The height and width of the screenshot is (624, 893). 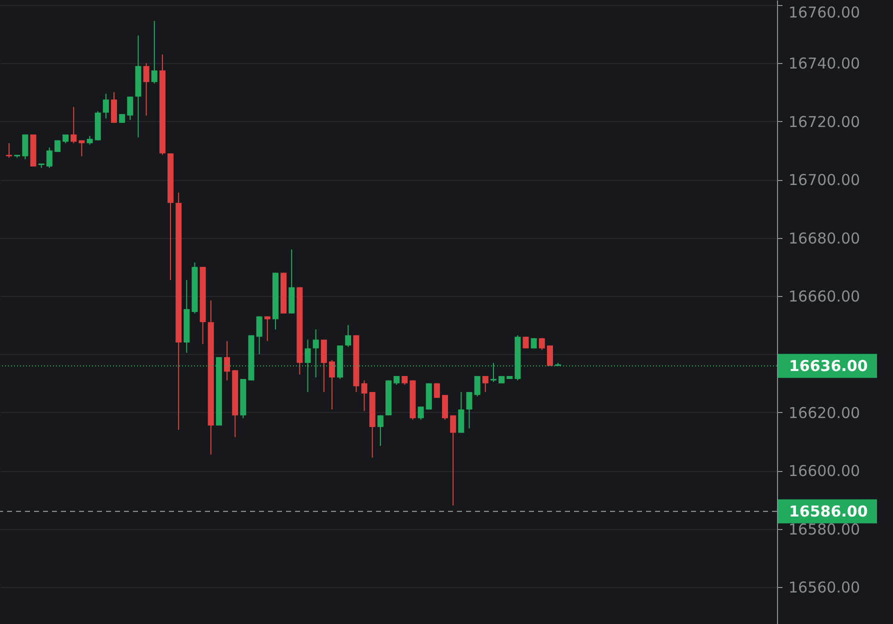 I want to click on y-tick-label: 16620.00, so click(x=824, y=413).